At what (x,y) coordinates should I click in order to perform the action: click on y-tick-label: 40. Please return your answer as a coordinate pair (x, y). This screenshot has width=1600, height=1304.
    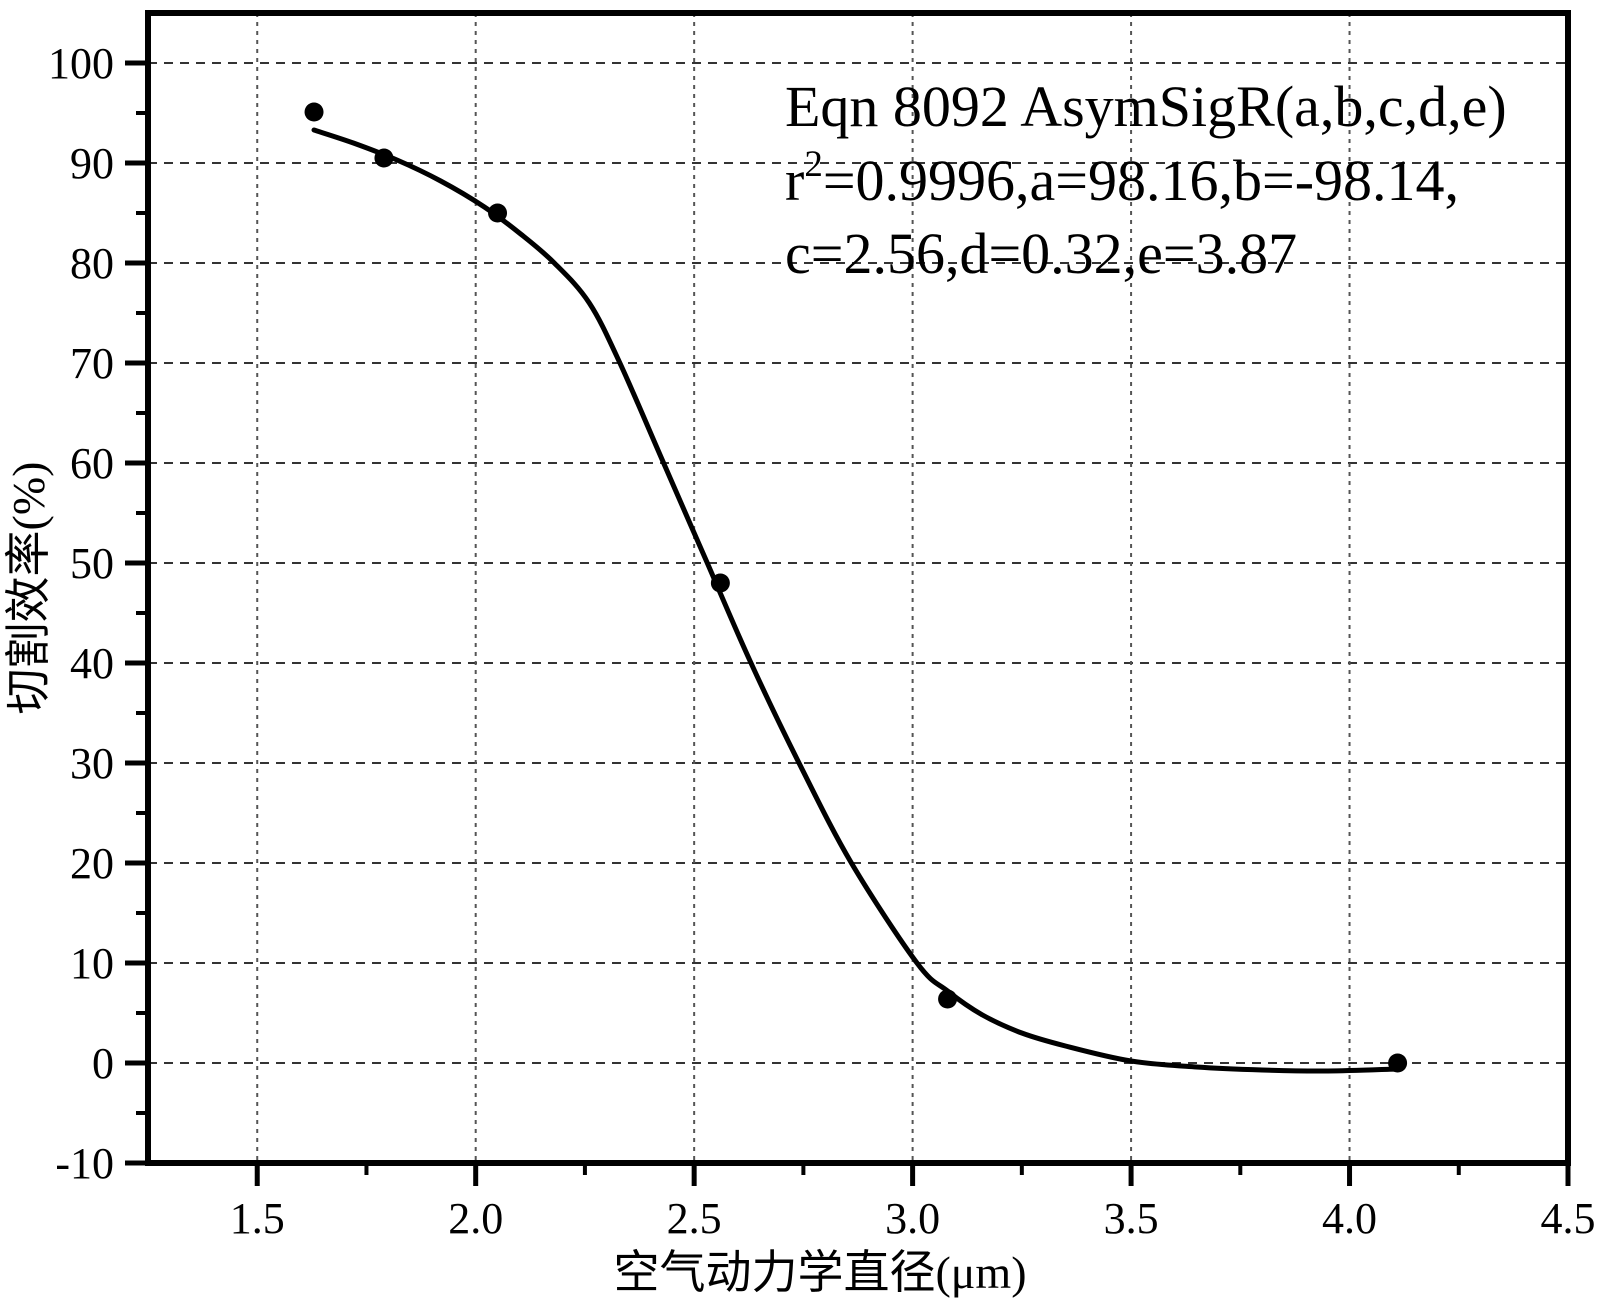
    Looking at the image, I should click on (92, 663).